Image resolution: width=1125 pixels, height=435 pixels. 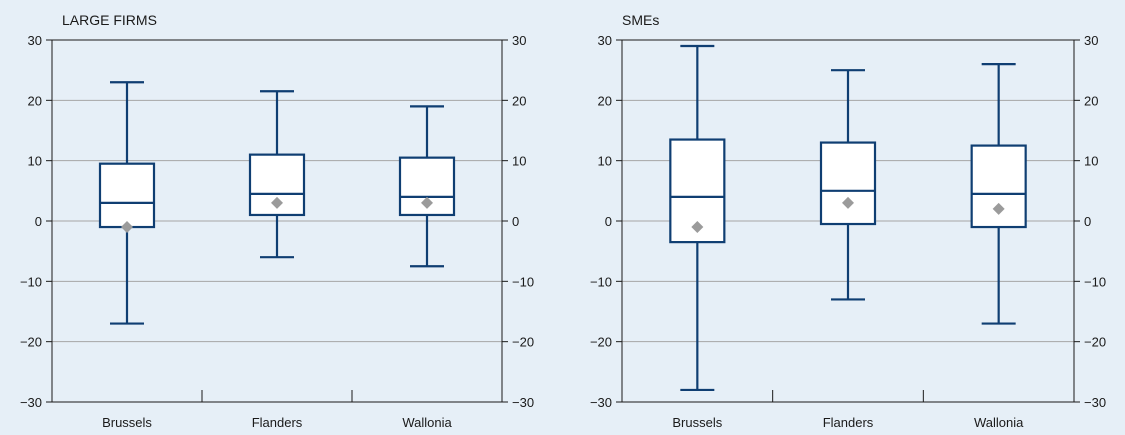 I want to click on chart-title: SMEs, so click(x=640, y=20).